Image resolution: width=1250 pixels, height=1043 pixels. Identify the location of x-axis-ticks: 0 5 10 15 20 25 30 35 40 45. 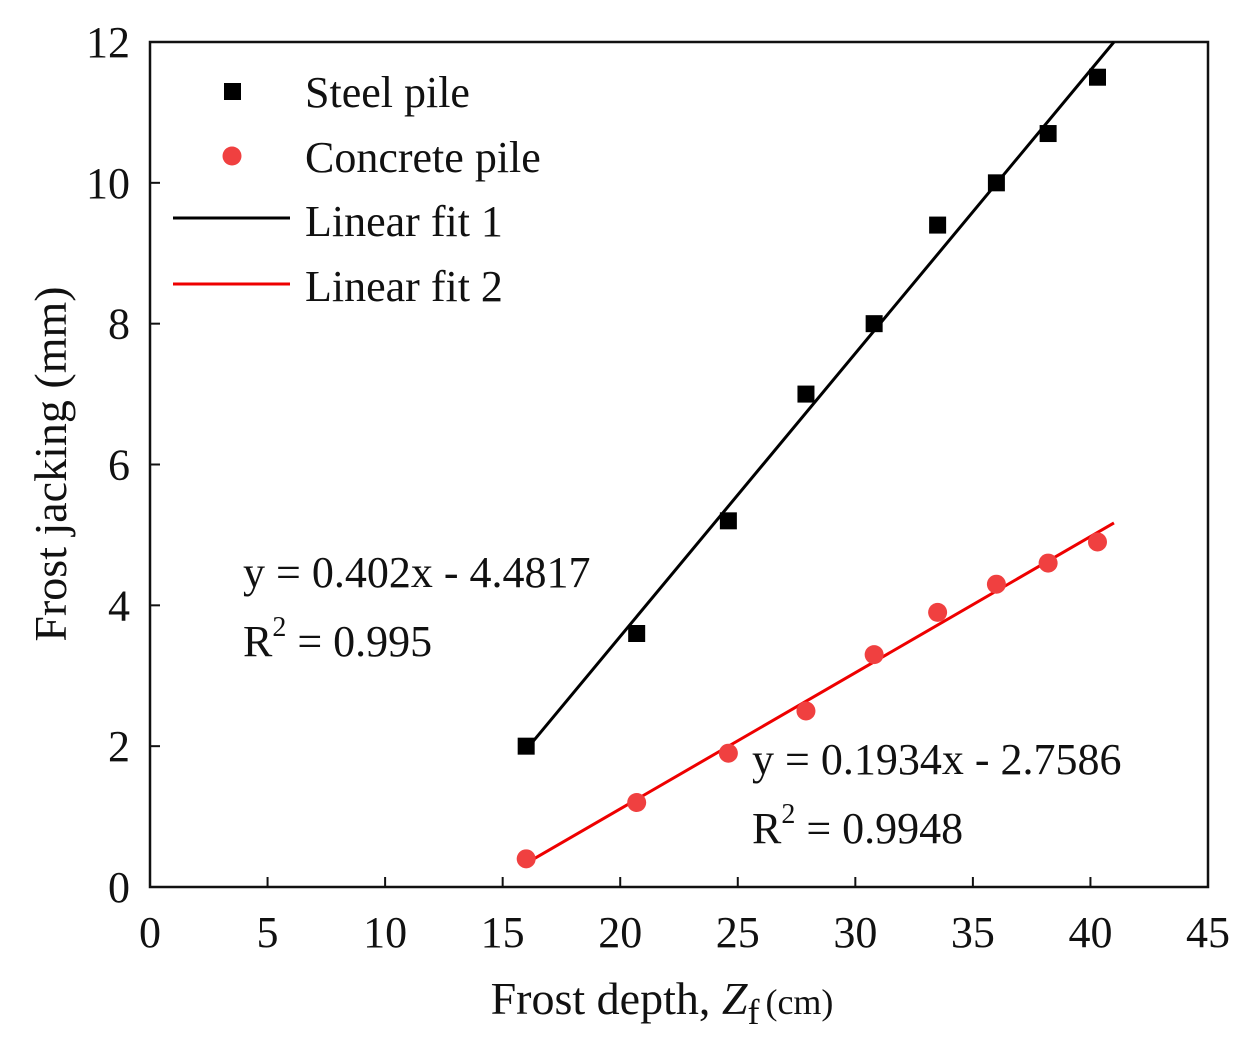
(684, 917).